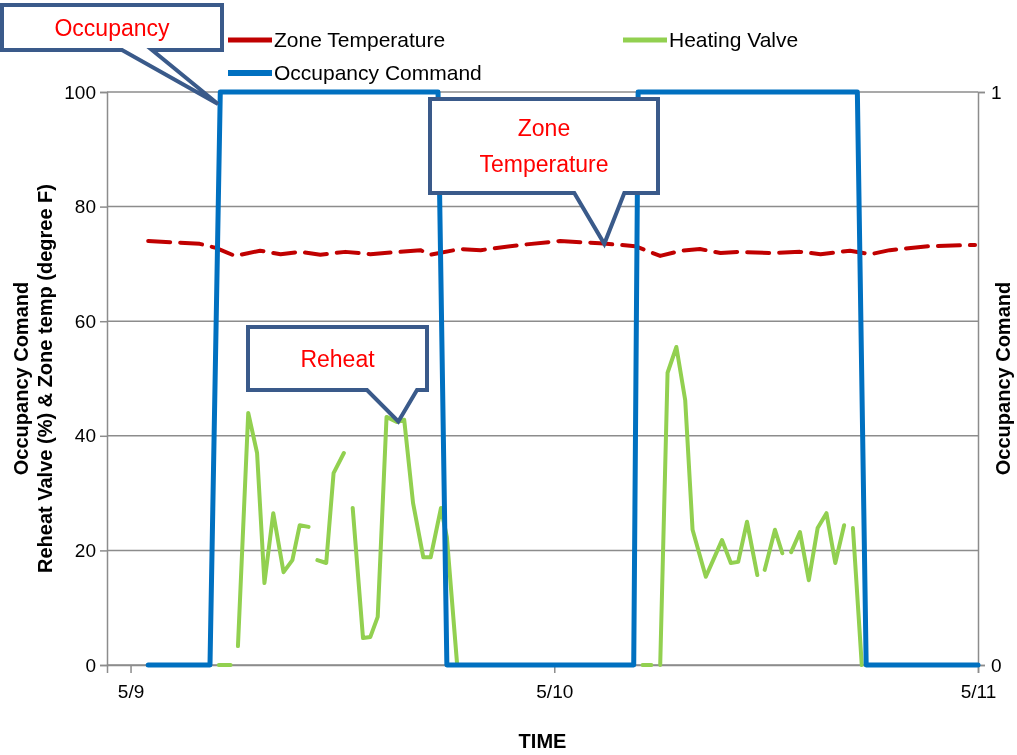  Describe the element at coordinates (33, 378) in the screenshot. I see `y-axis-title: Occupancy Comand Reheat Valve (%) & Zone temp (degree F)` at that location.